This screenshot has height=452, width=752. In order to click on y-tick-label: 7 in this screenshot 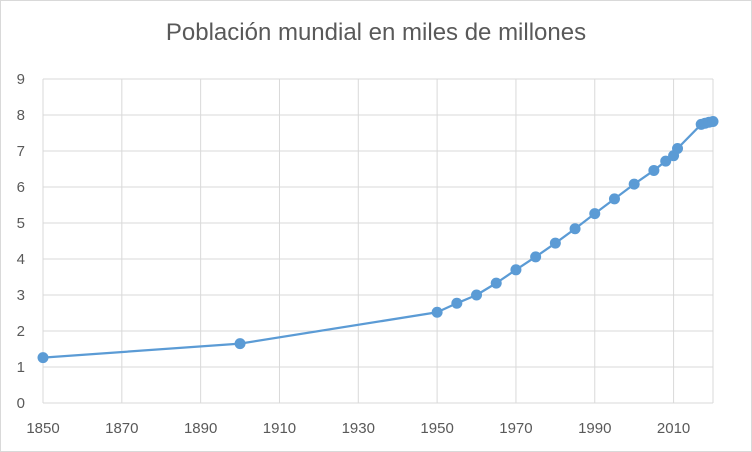, I will do `click(21, 151)`.